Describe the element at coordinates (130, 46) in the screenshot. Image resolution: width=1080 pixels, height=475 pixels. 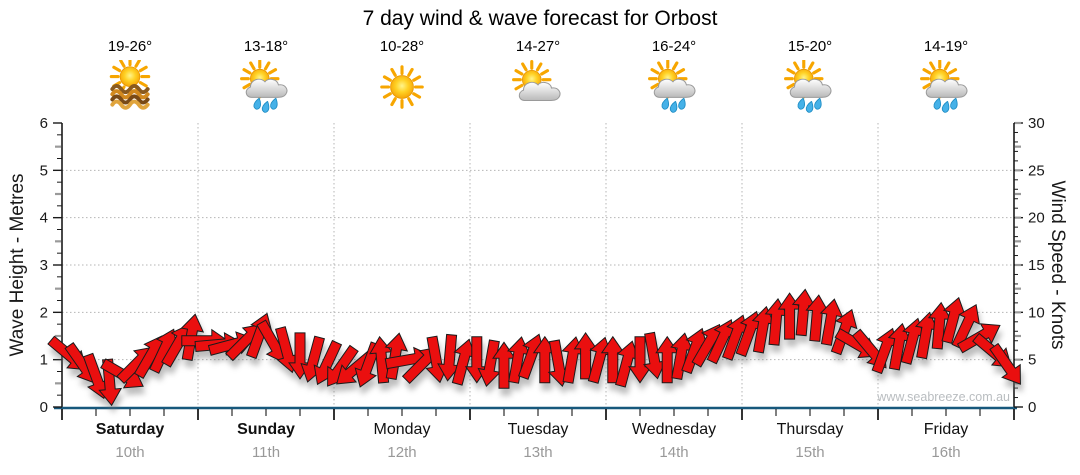
I see `day-temperature-range: 19-26°` at that location.